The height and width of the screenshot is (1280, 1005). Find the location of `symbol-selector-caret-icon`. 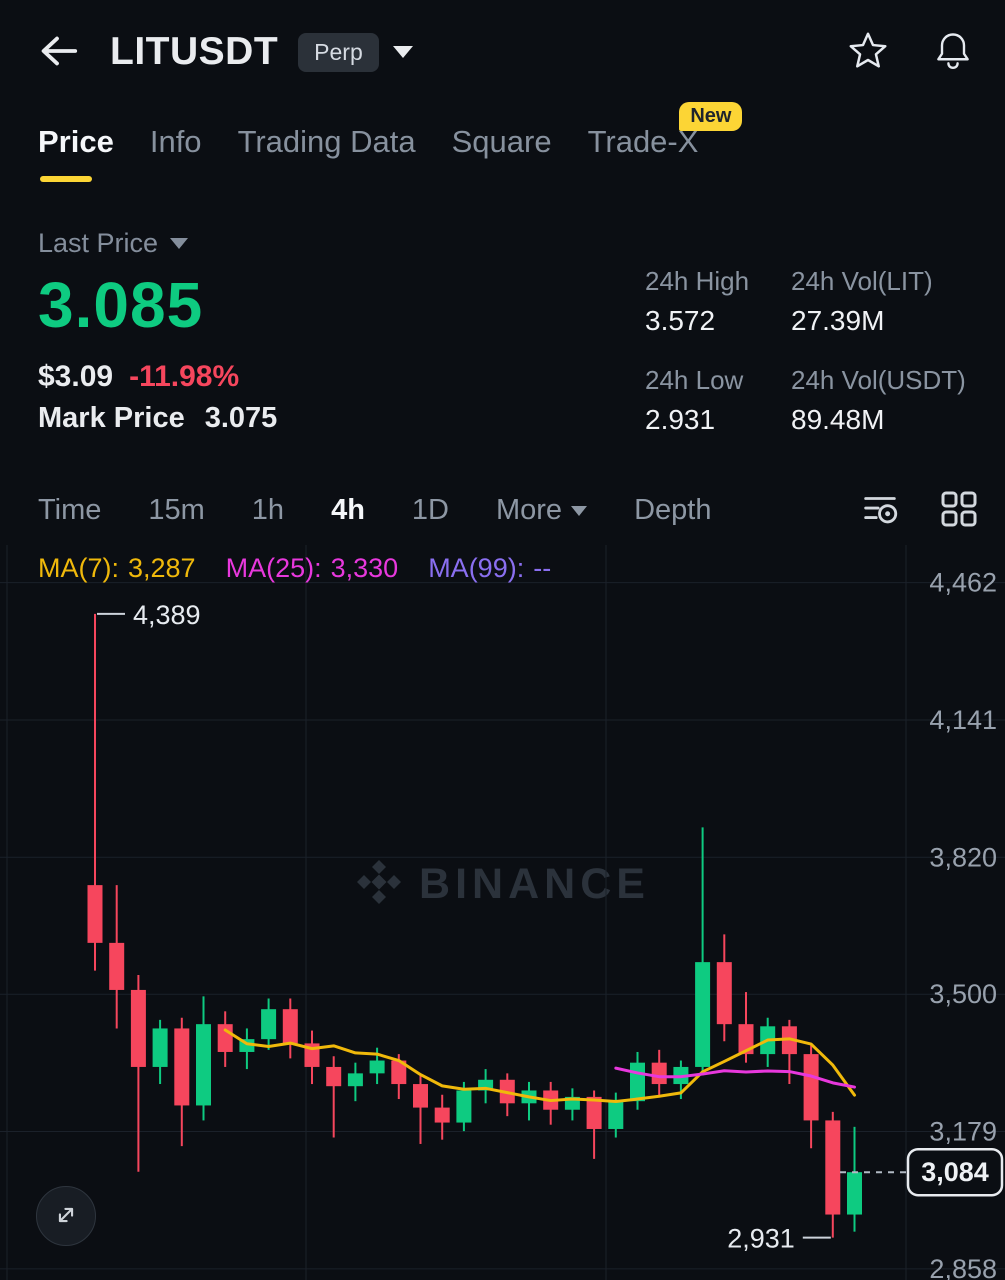

symbol-selector-caret-icon is located at coordinates (402, 52).